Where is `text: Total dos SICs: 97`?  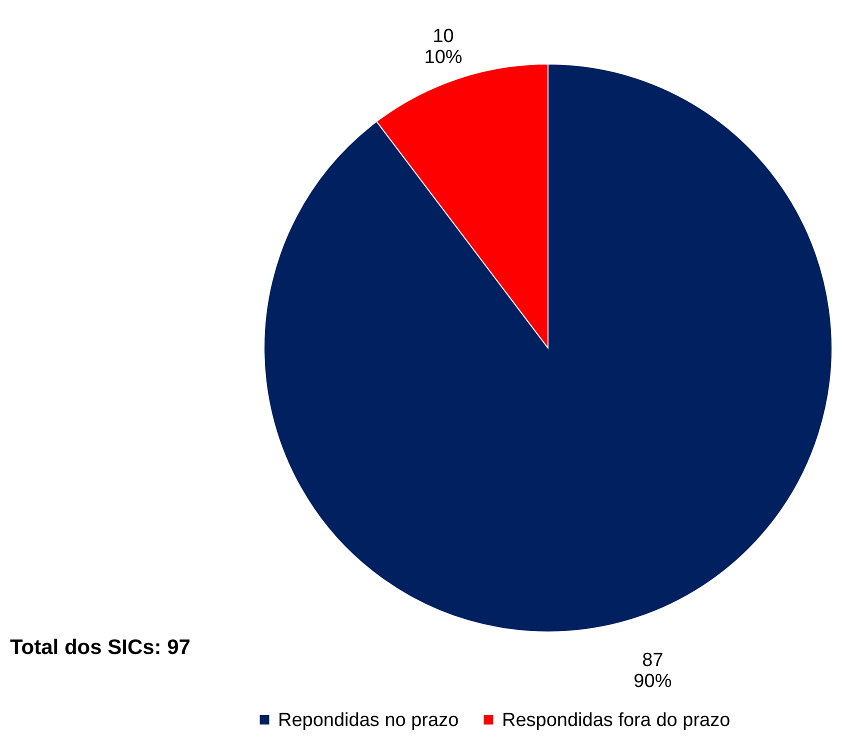 text: Total dos SICs: 97 is located at coordinates (100, 647).